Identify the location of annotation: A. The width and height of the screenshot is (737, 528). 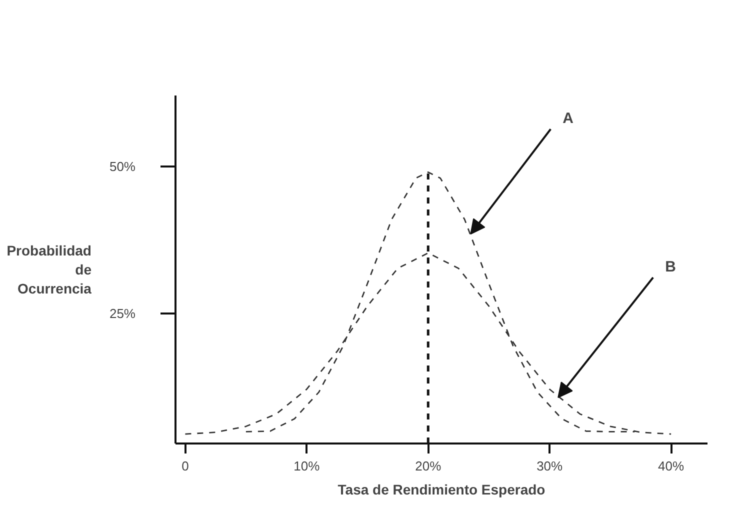
(568, 119).